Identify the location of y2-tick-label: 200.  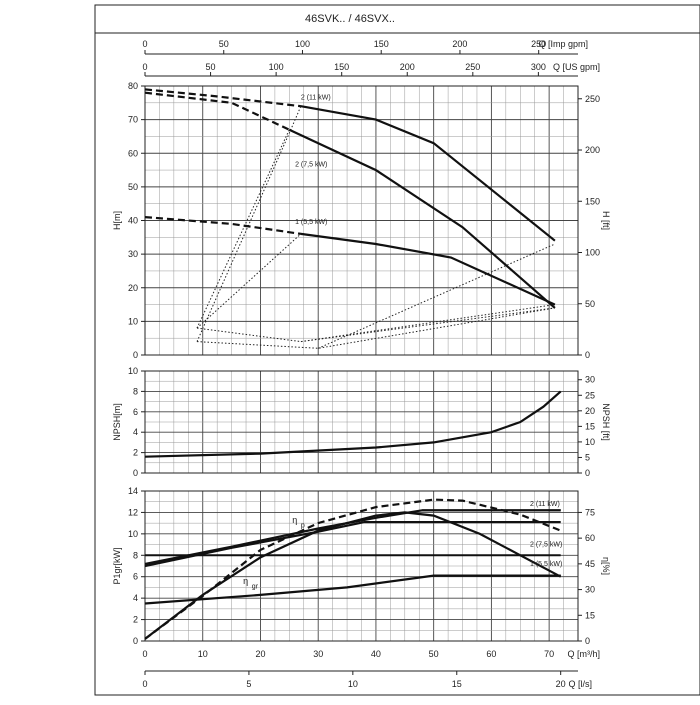
(592, 150).